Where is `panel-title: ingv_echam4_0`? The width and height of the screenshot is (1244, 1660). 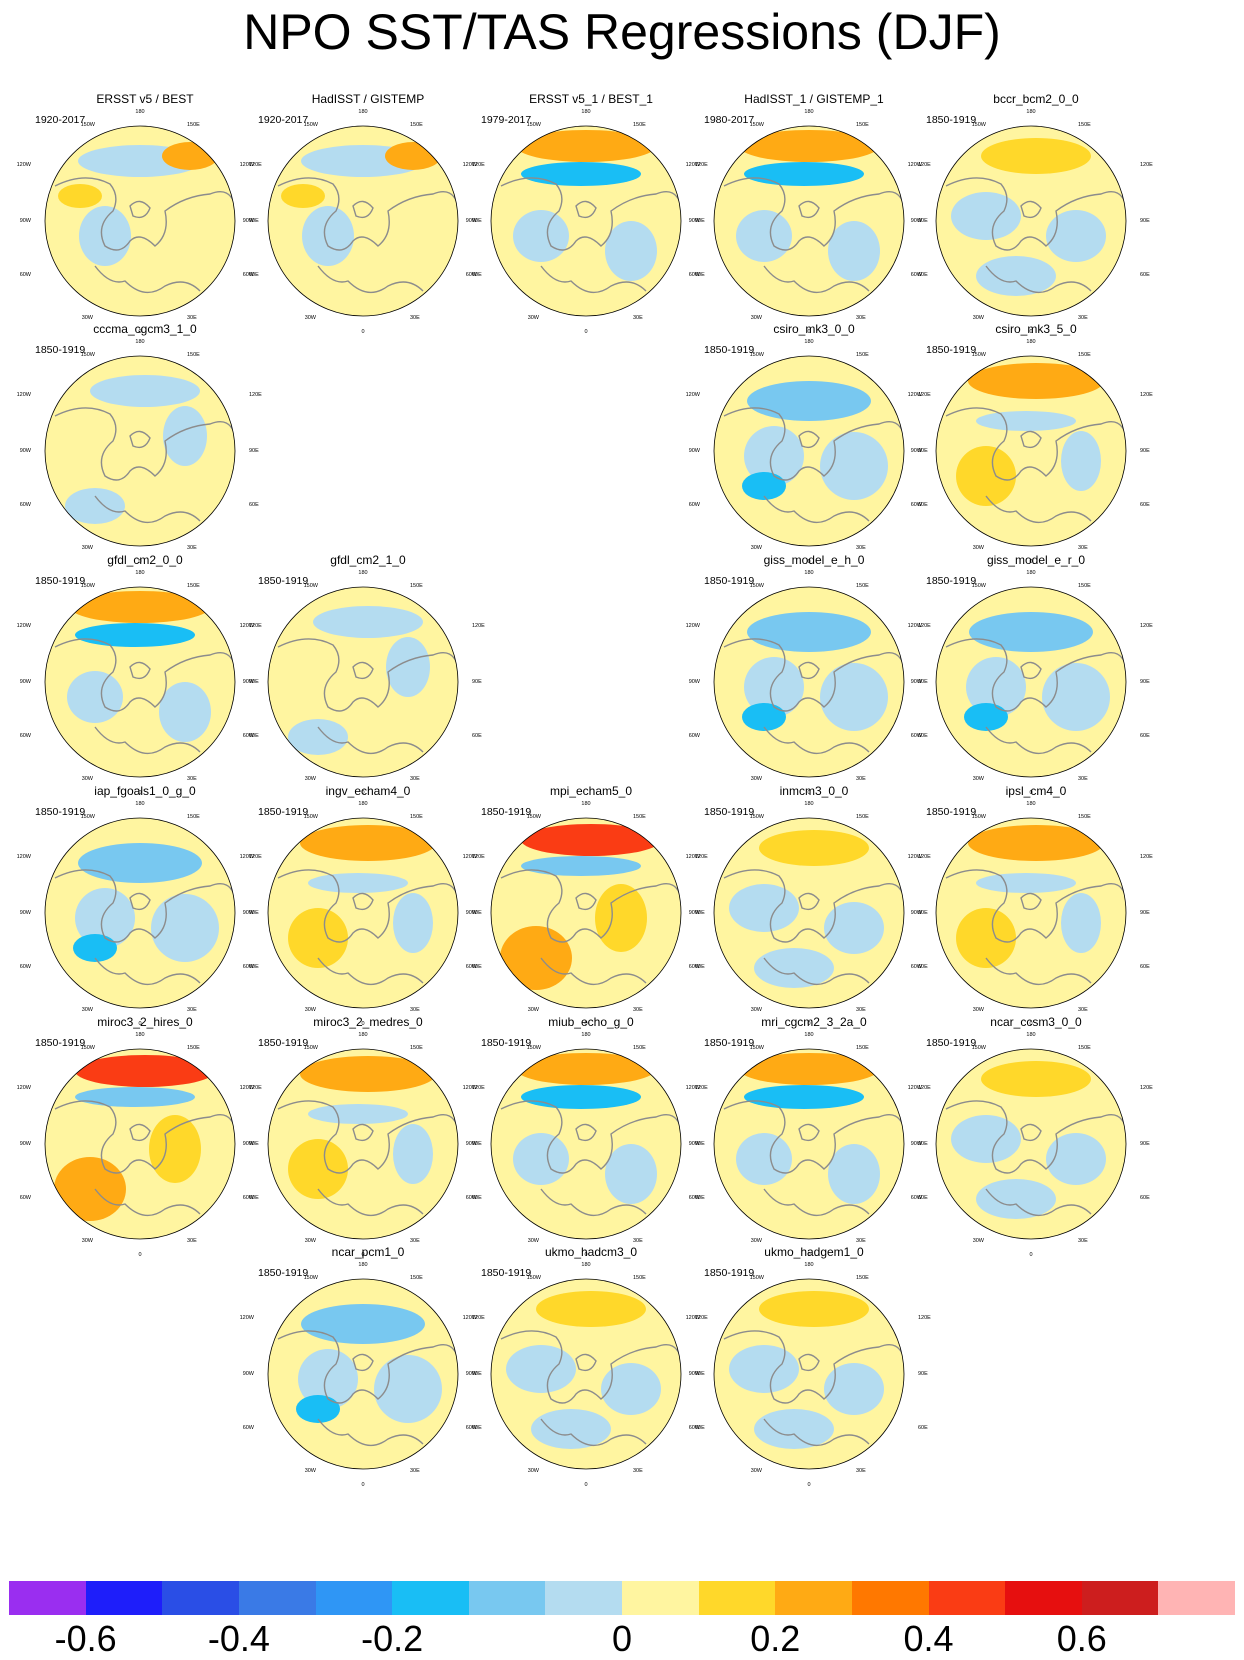 panel-title: ingv_echam4_0 is located at coordinates (368, 791).